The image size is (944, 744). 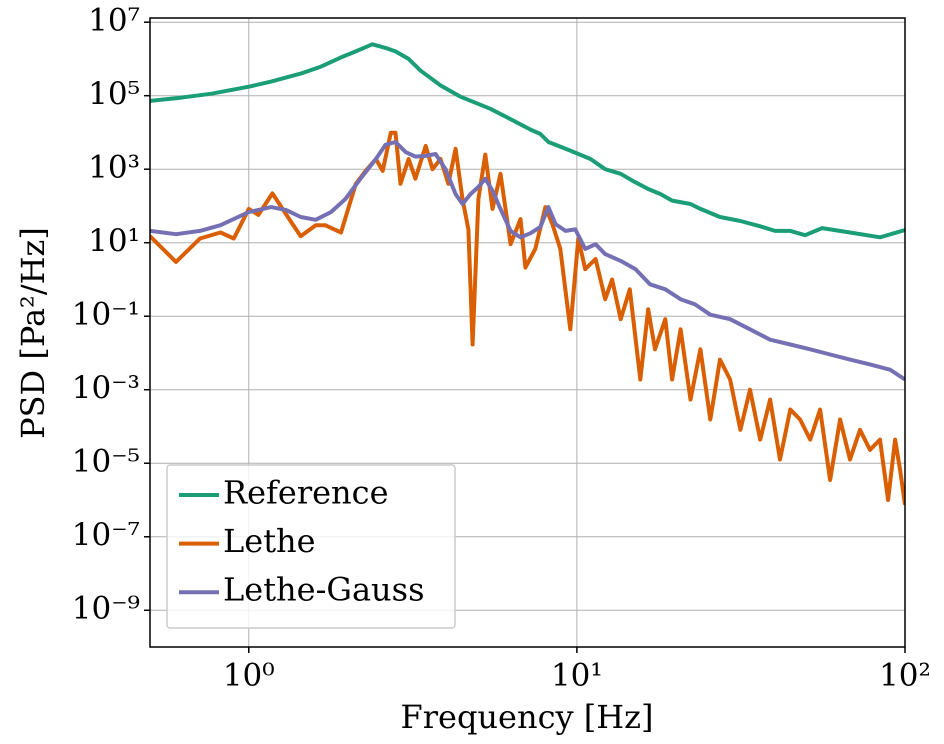 I want to click on x-tick-label: 10⁰, so click(x=249, y=676).